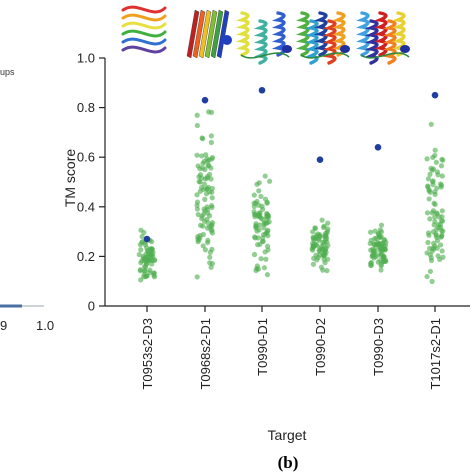 Image resolution: width=474 pixels, height=474 pixels. I want to click on x-tick-label: T0990-D2, so click(320, 347).